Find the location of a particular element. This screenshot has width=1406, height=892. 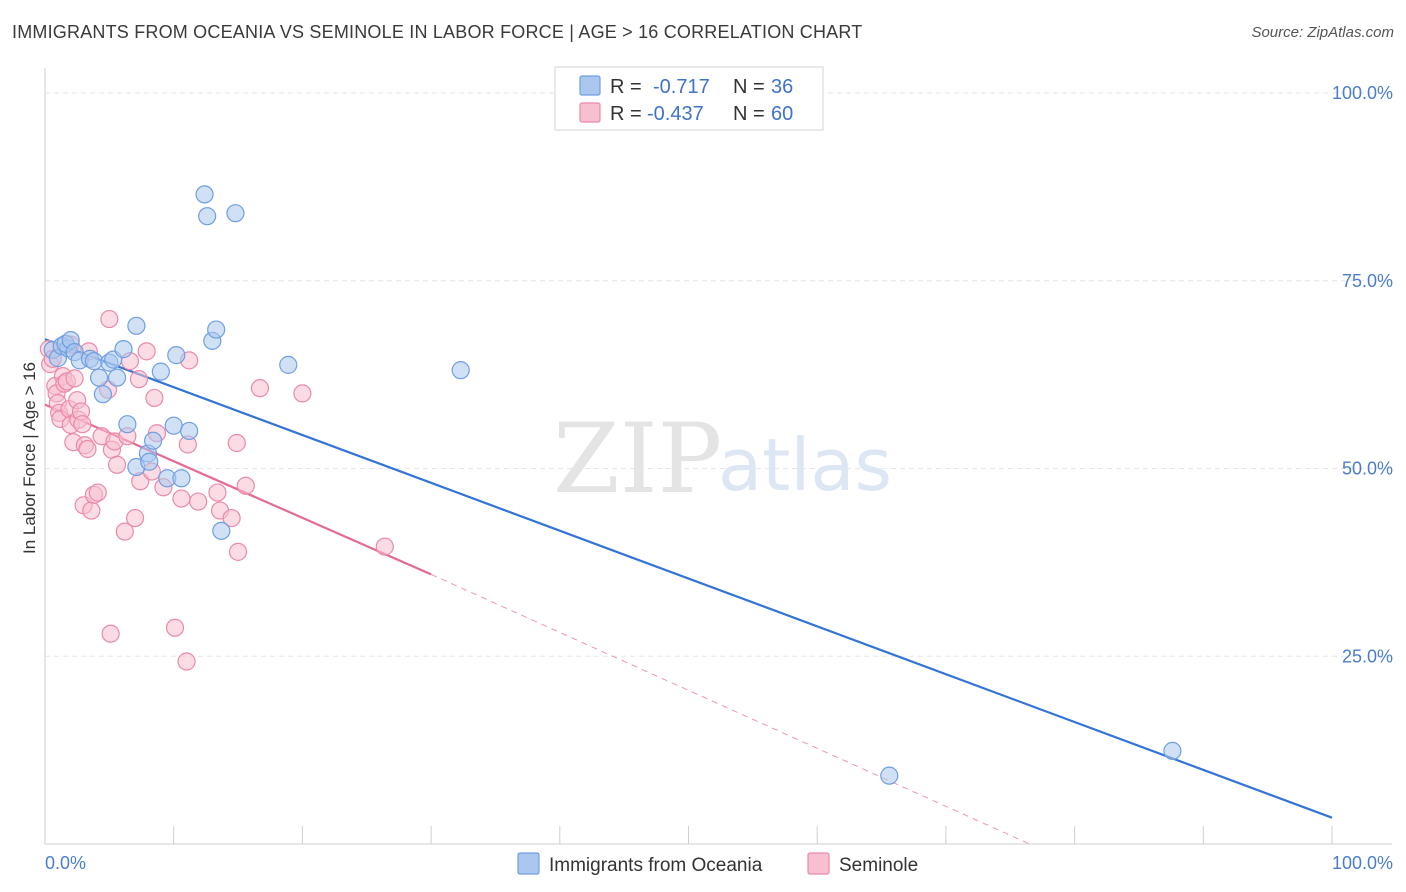

legend-n-value-2: 60 is located at coordinates (782, 114).